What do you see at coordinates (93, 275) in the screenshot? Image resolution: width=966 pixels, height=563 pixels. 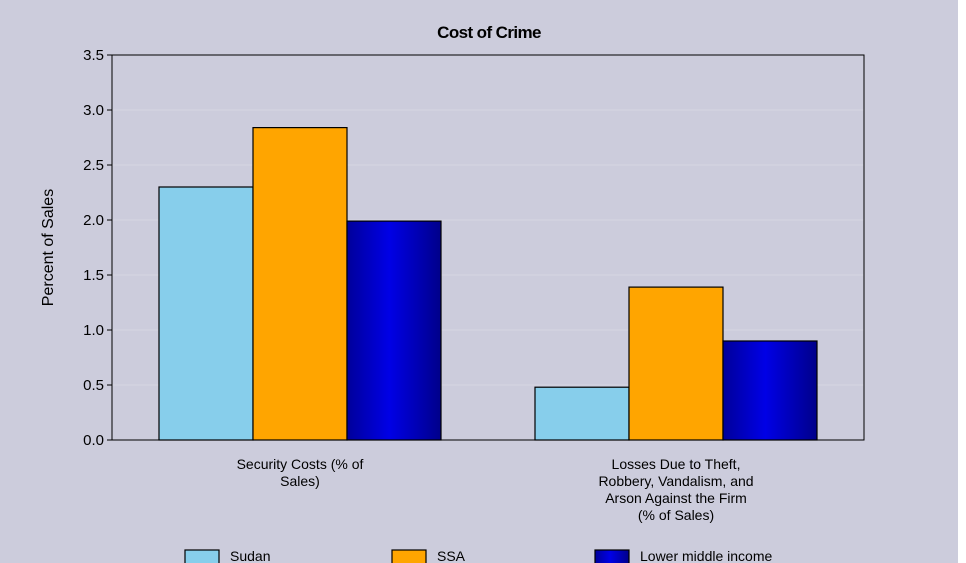 I see `y-tick-label: 1.5` at bounding box center [93, 275].